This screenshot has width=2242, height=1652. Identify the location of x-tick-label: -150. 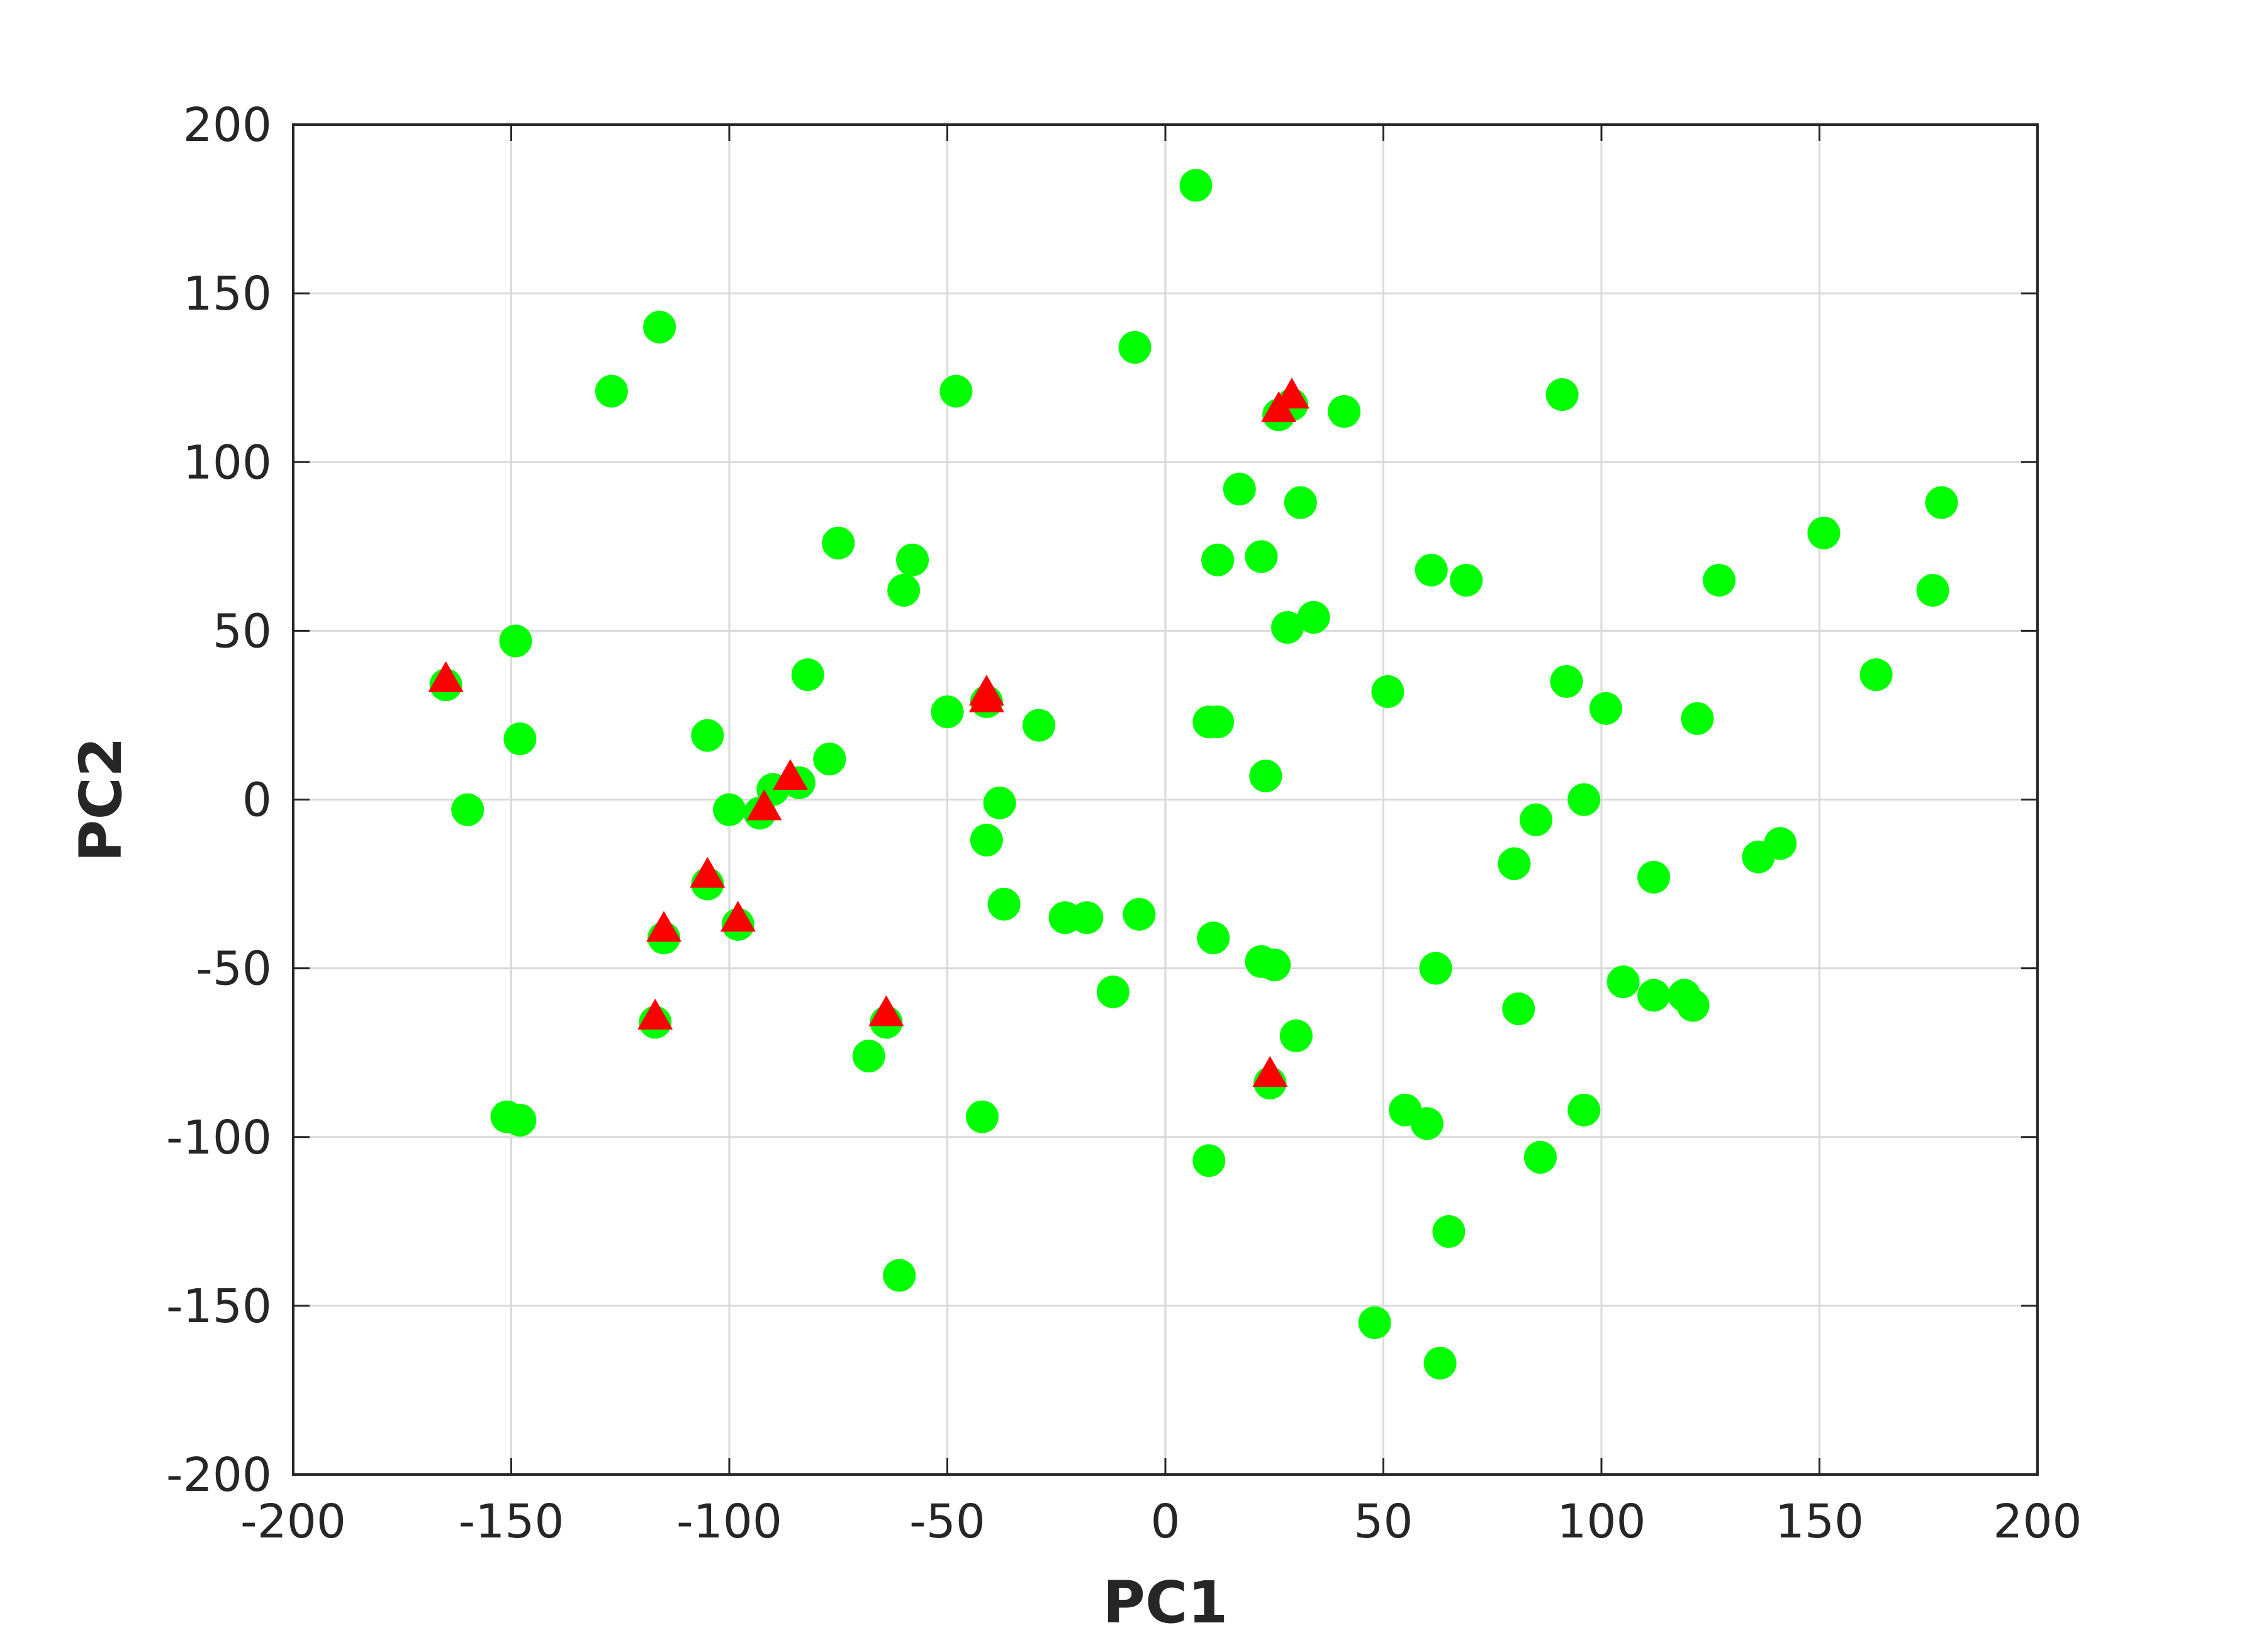
(511, 1522).